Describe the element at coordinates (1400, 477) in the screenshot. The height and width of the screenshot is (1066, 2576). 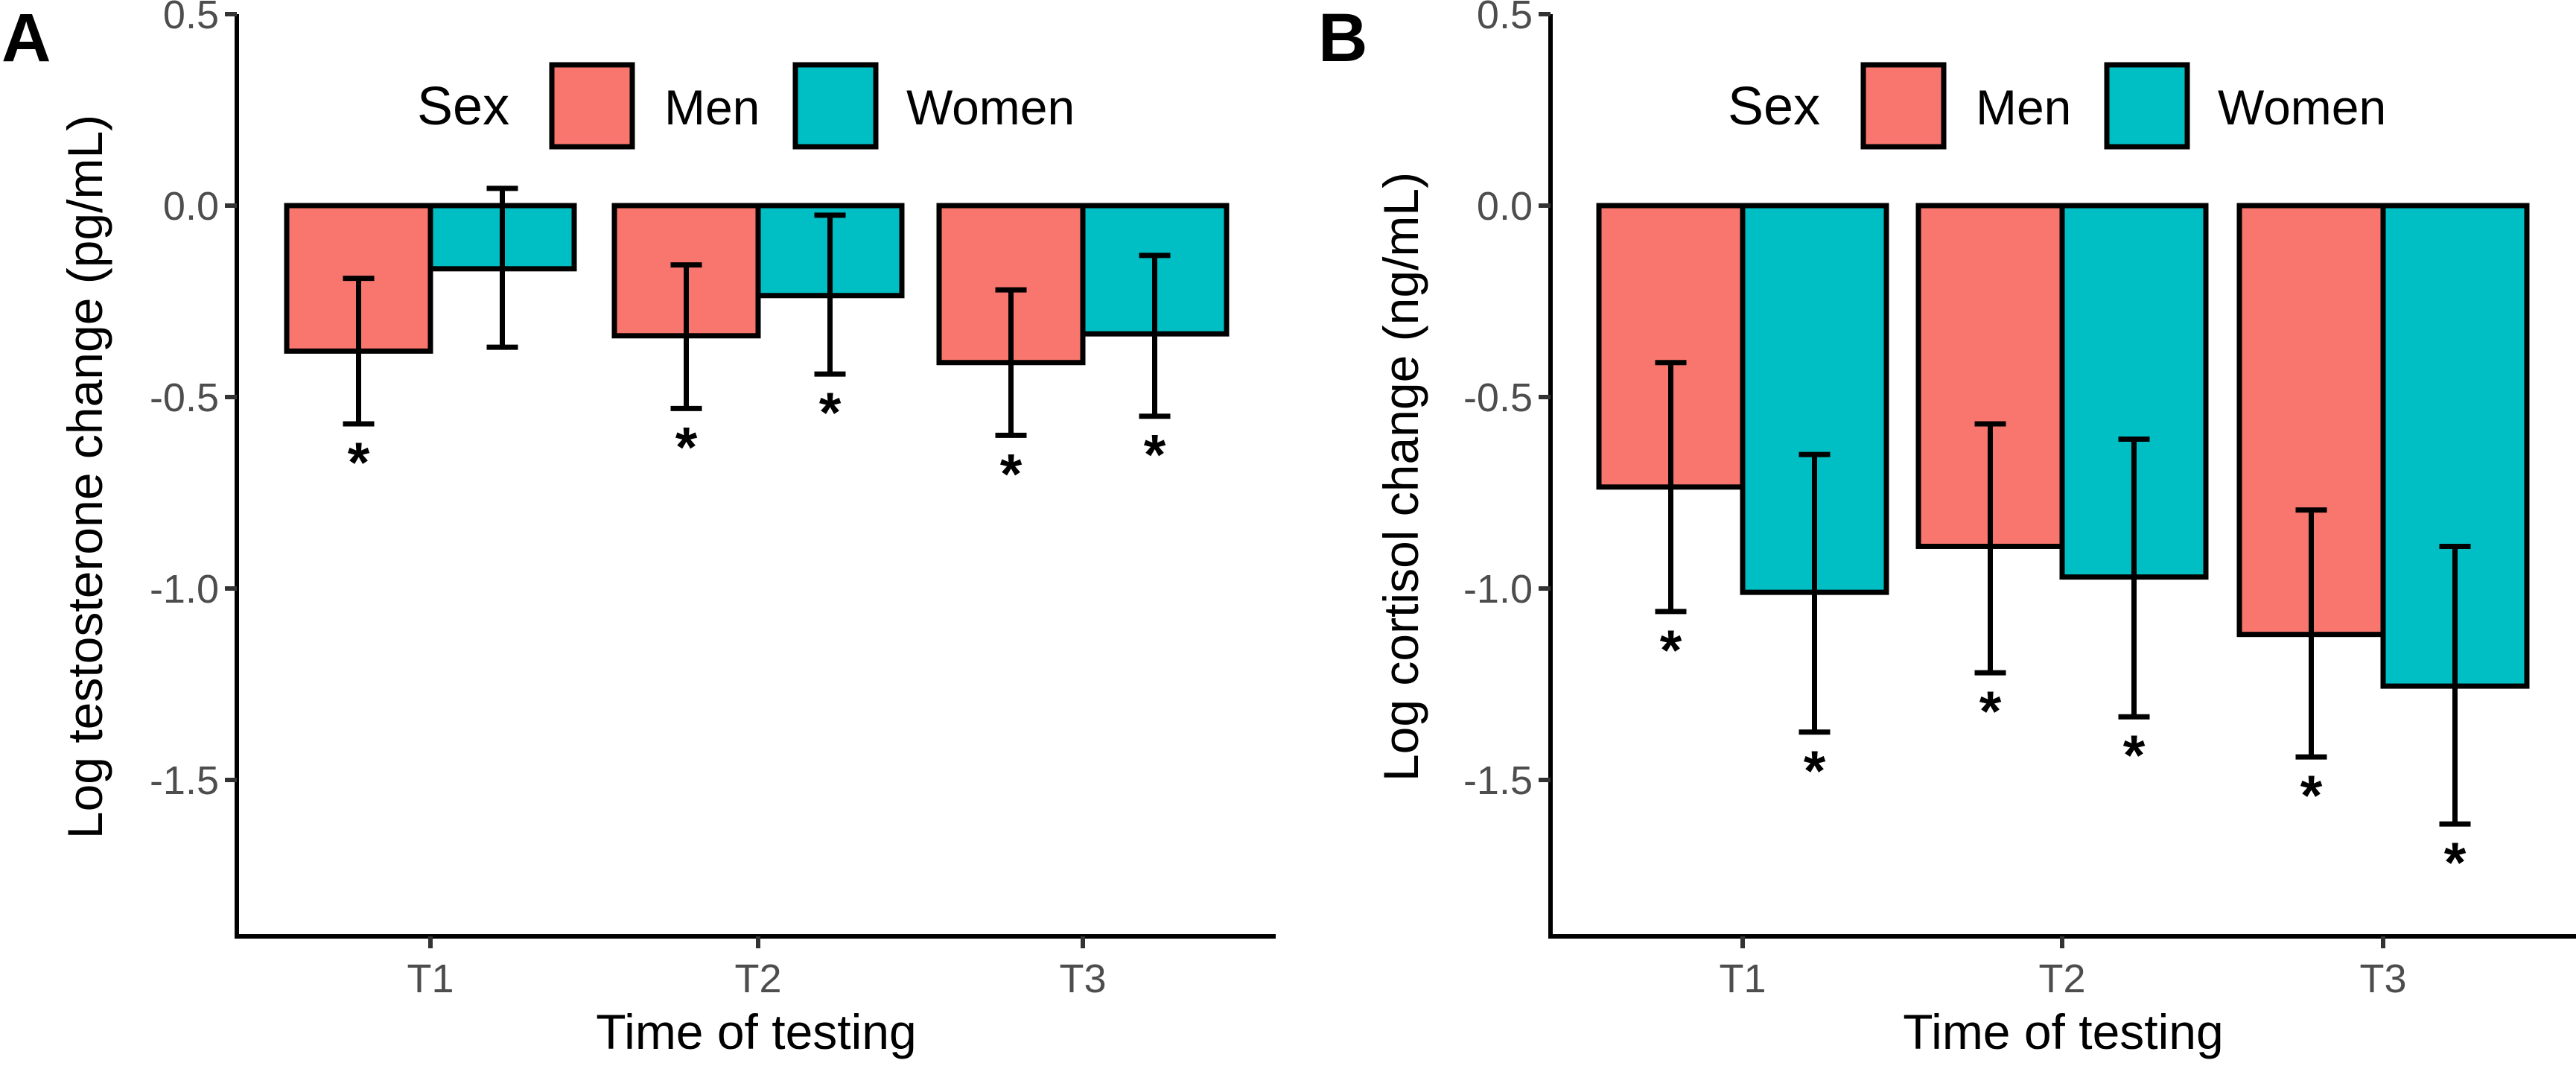
I see `y-axis-title: Log cortisol change (ng/mL)` at that location.